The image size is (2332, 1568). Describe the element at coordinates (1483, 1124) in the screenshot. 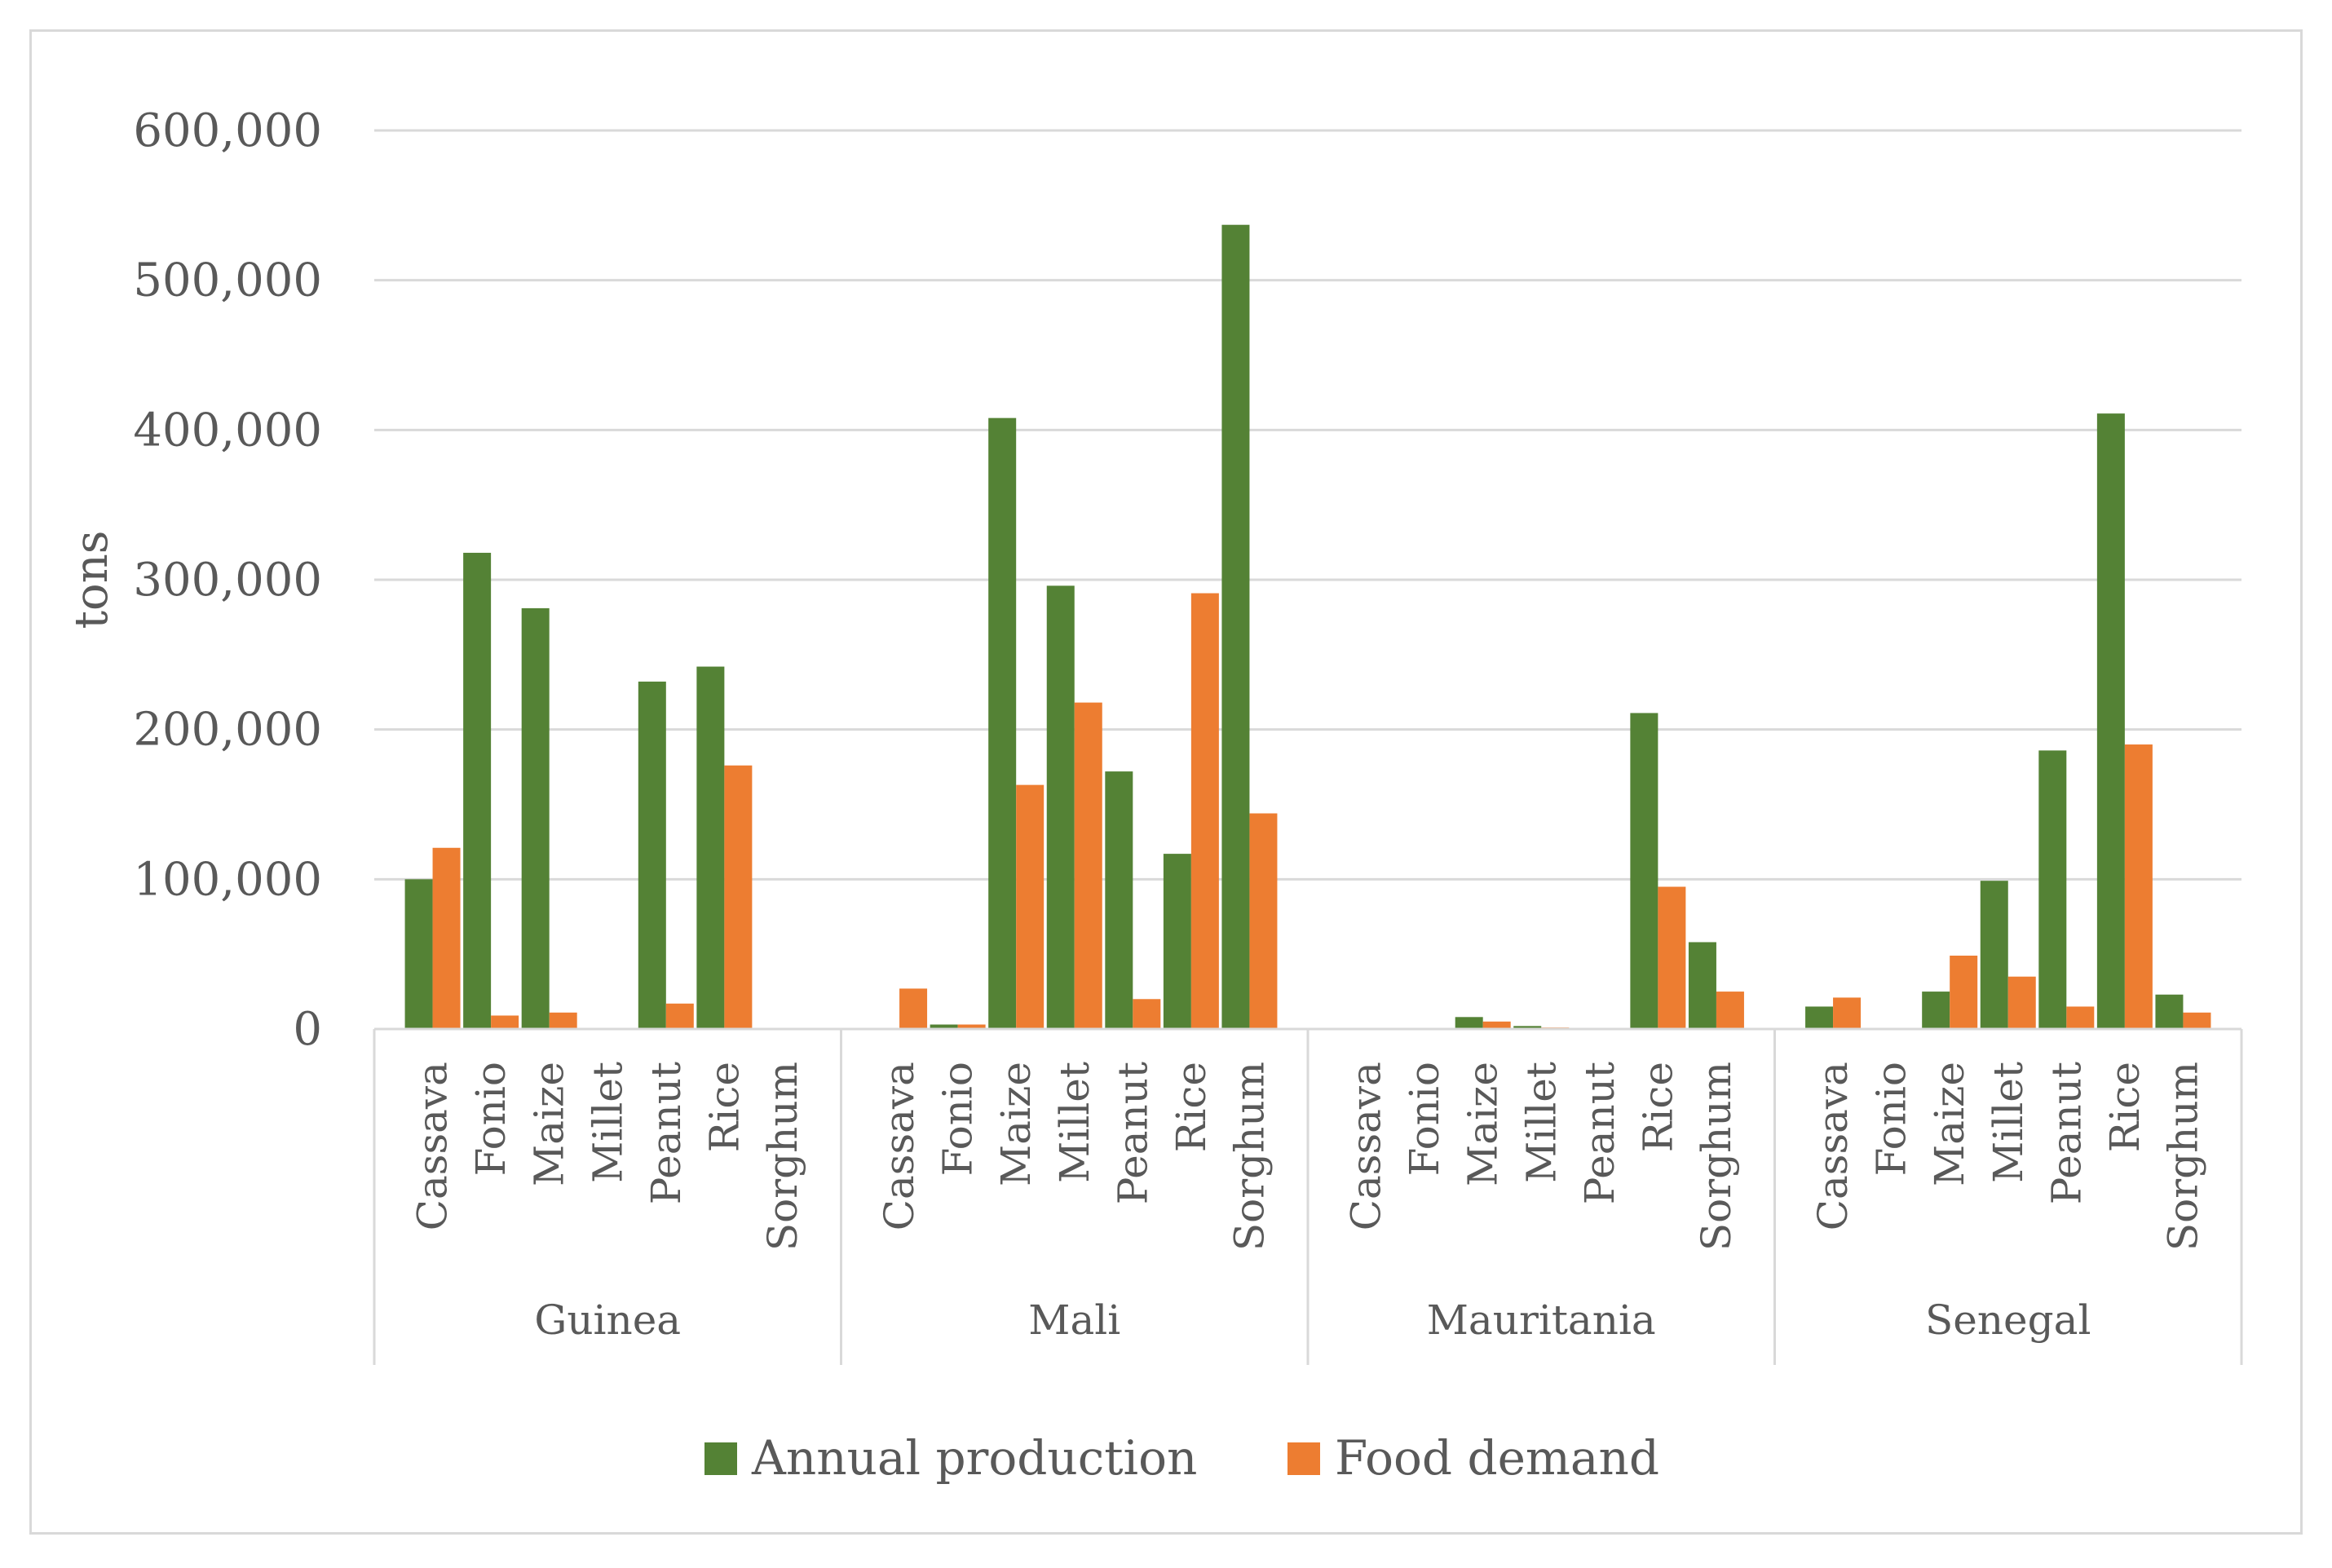

I see `category-label-mauritania-maize: Maize` at that location.